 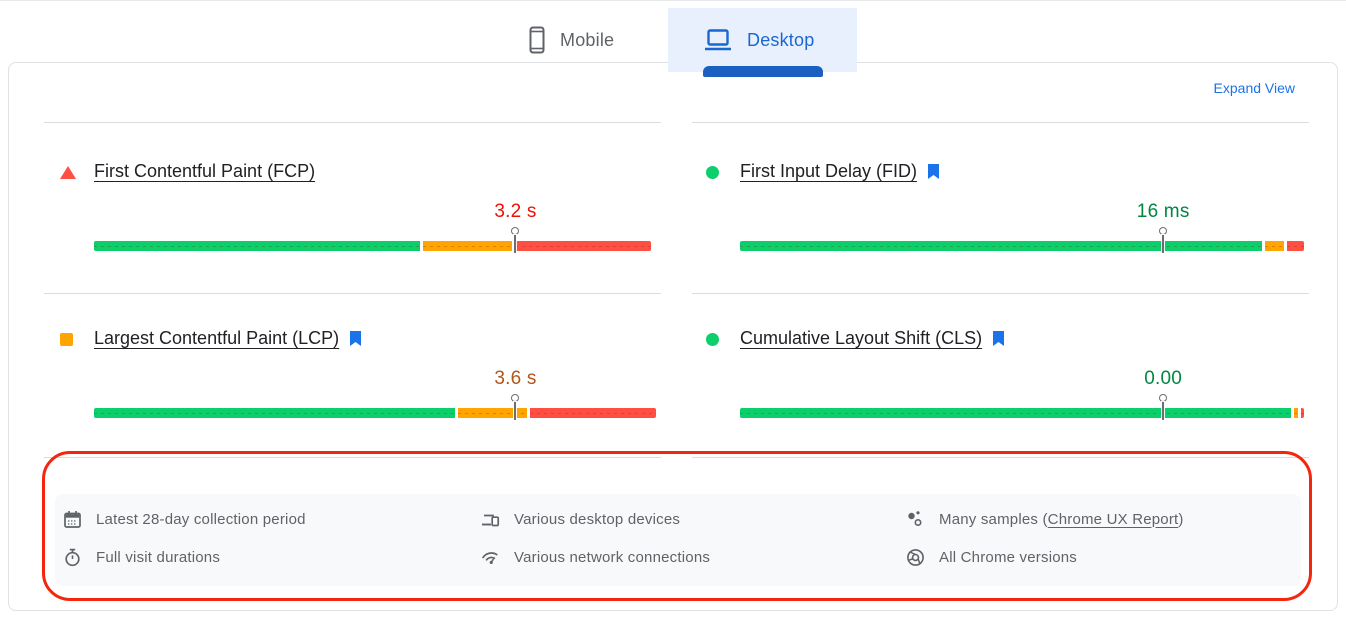 What do you see at coordinates (1005, 211) in the screenshot?
I see `metric-fid: First Input Delay (FID) 16 ms` at bounding box center [1005, 211].